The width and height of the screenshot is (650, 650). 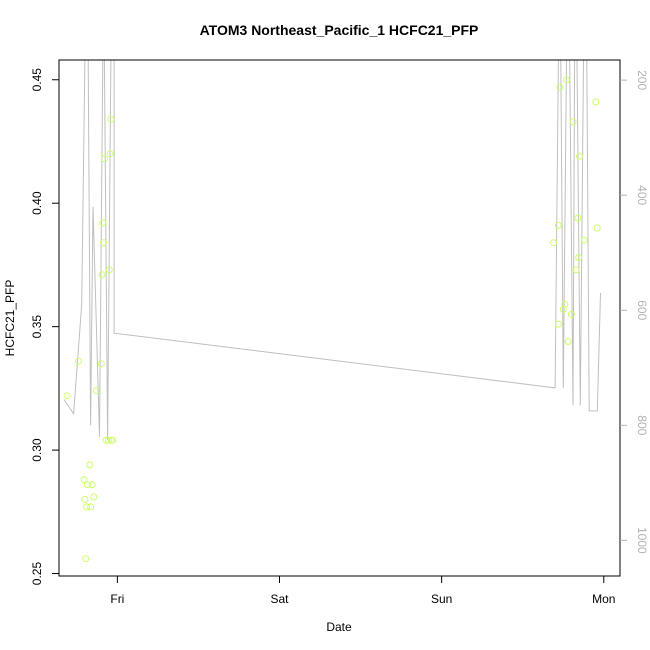 What do you see at coordinates (634, 312) in the screenshot?
I see `y2-axis: 200 400 600 800 1000` at bounding box center [634, 312].